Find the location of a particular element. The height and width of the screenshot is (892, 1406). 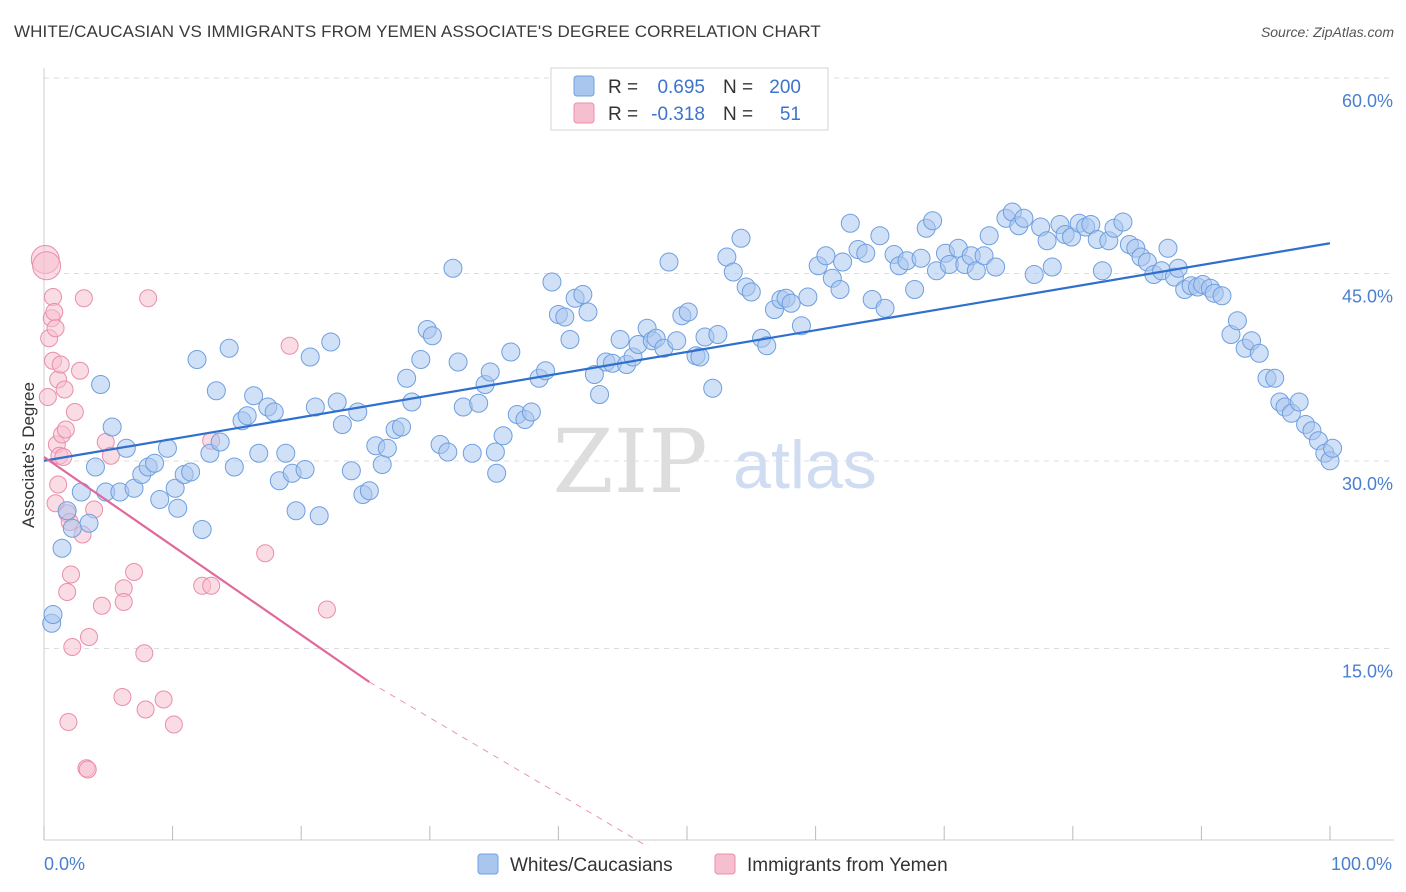

legend-swatch-pink is located at coordinates (584, 113).